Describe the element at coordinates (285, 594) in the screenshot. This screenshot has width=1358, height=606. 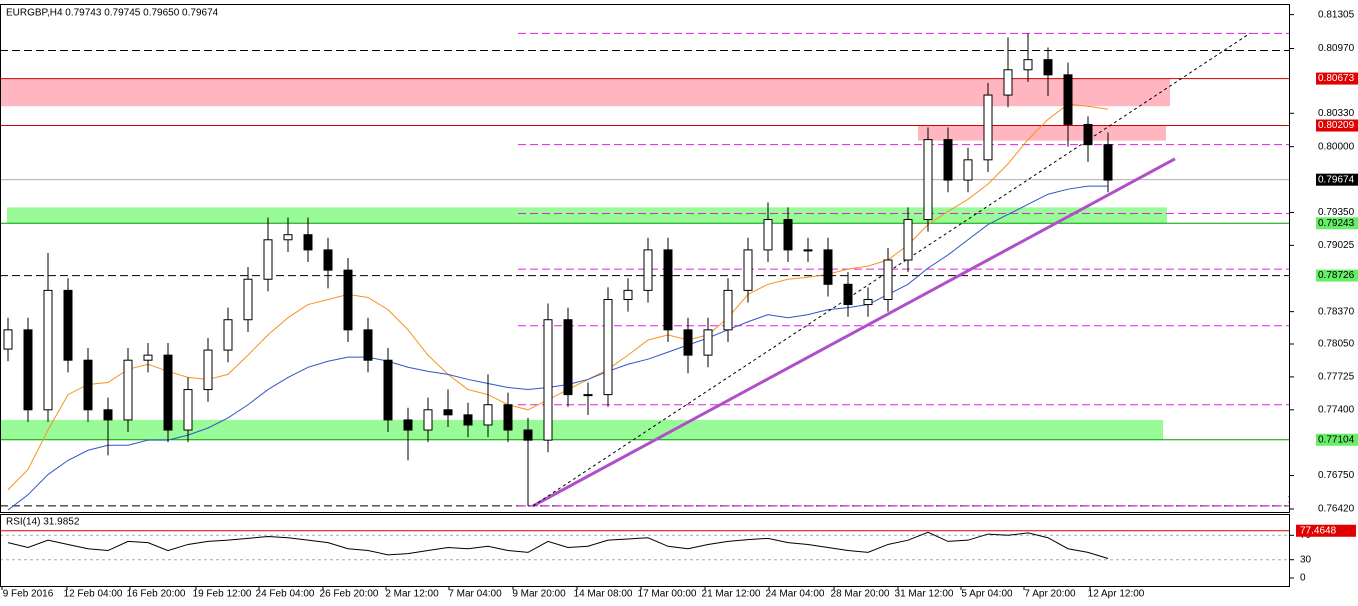
I see `x-tick-label: 24 Feb 04:00` at that location.